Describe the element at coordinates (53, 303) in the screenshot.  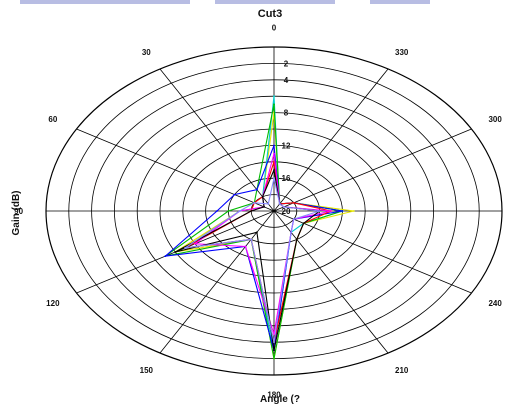
I see `angle-tick-label: 120` at that location.